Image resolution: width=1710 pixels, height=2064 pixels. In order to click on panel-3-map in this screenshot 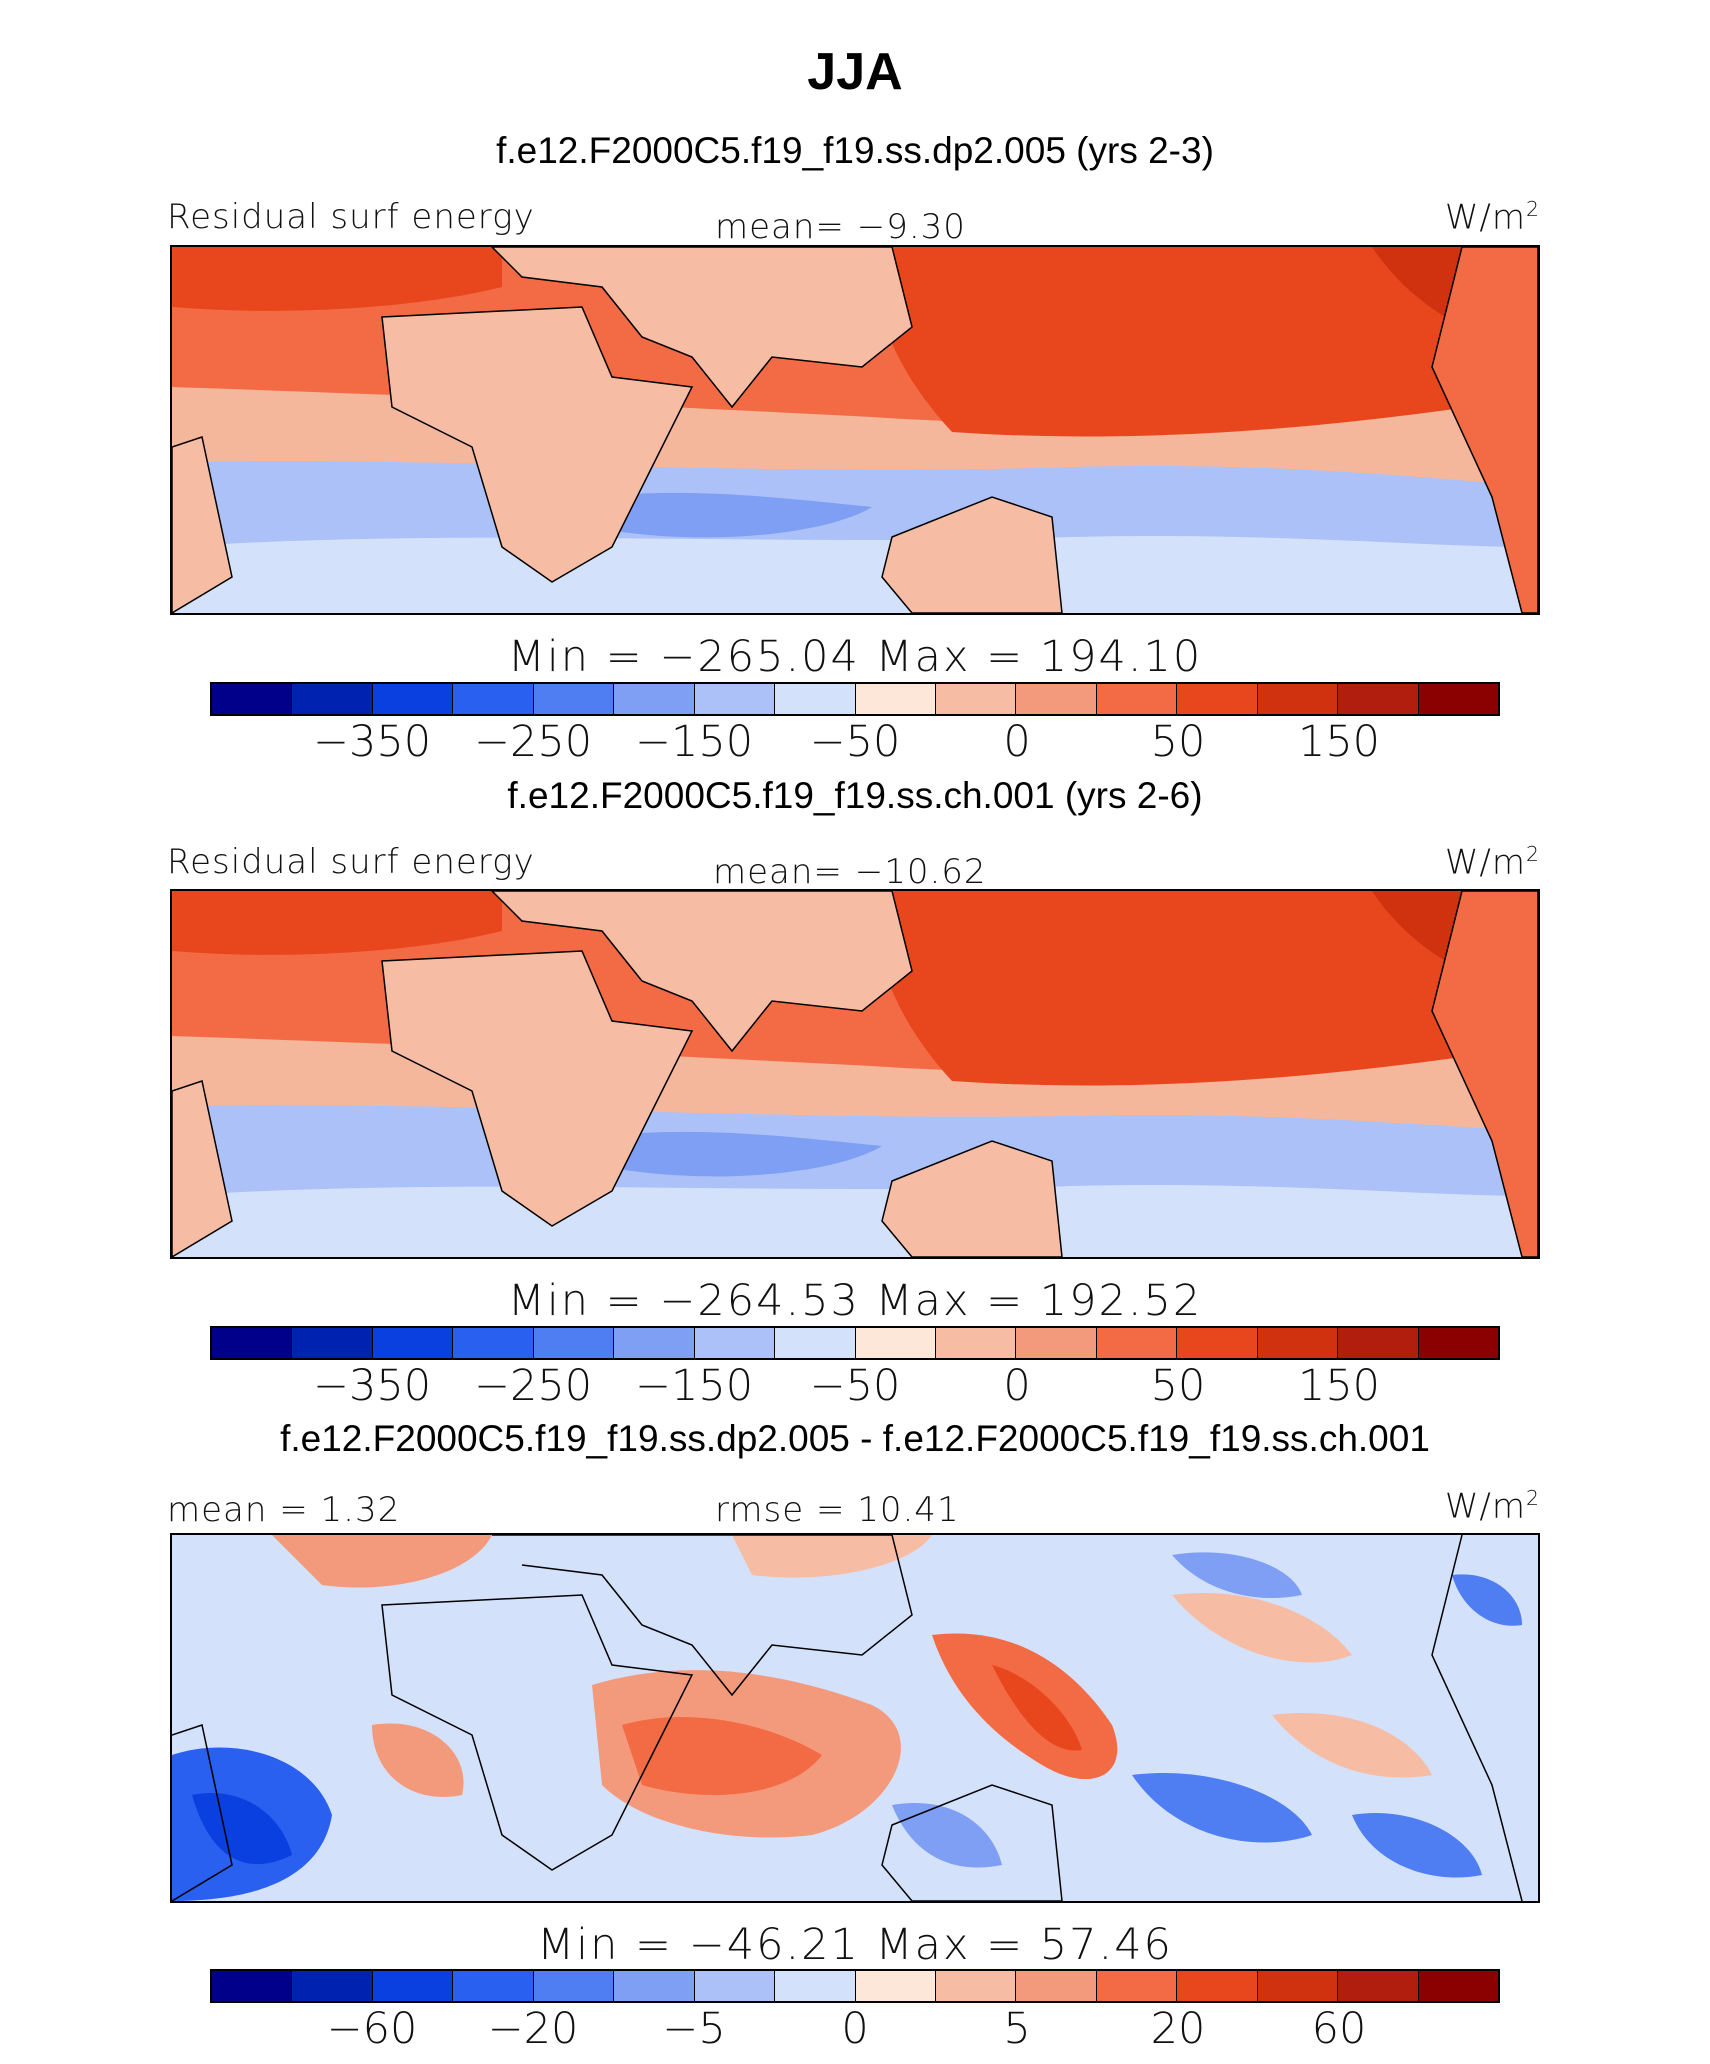, I will do `click(855, 1718)`.